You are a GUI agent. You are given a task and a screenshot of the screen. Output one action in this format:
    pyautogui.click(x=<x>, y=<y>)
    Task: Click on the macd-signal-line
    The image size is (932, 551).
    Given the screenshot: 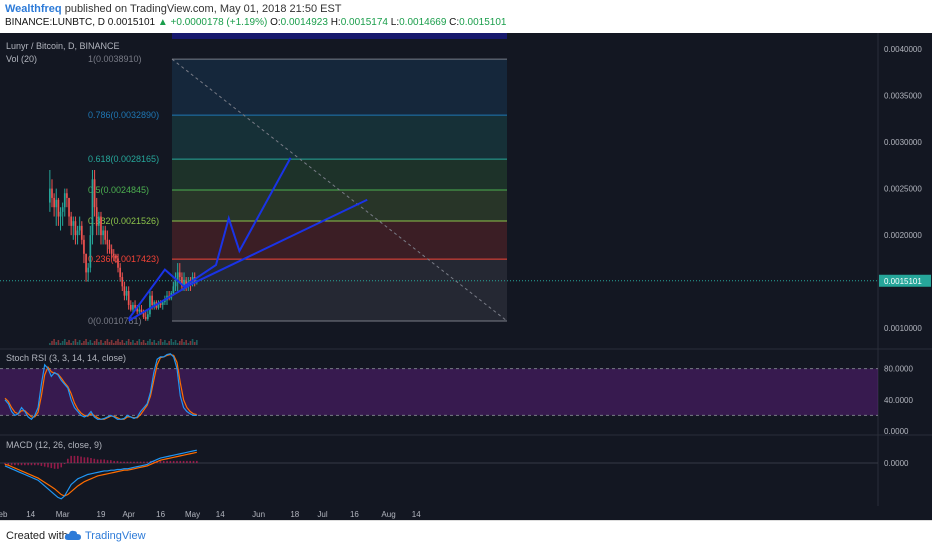 What is the action you would take?
    pyautogui.click(x=100, y=474)
    